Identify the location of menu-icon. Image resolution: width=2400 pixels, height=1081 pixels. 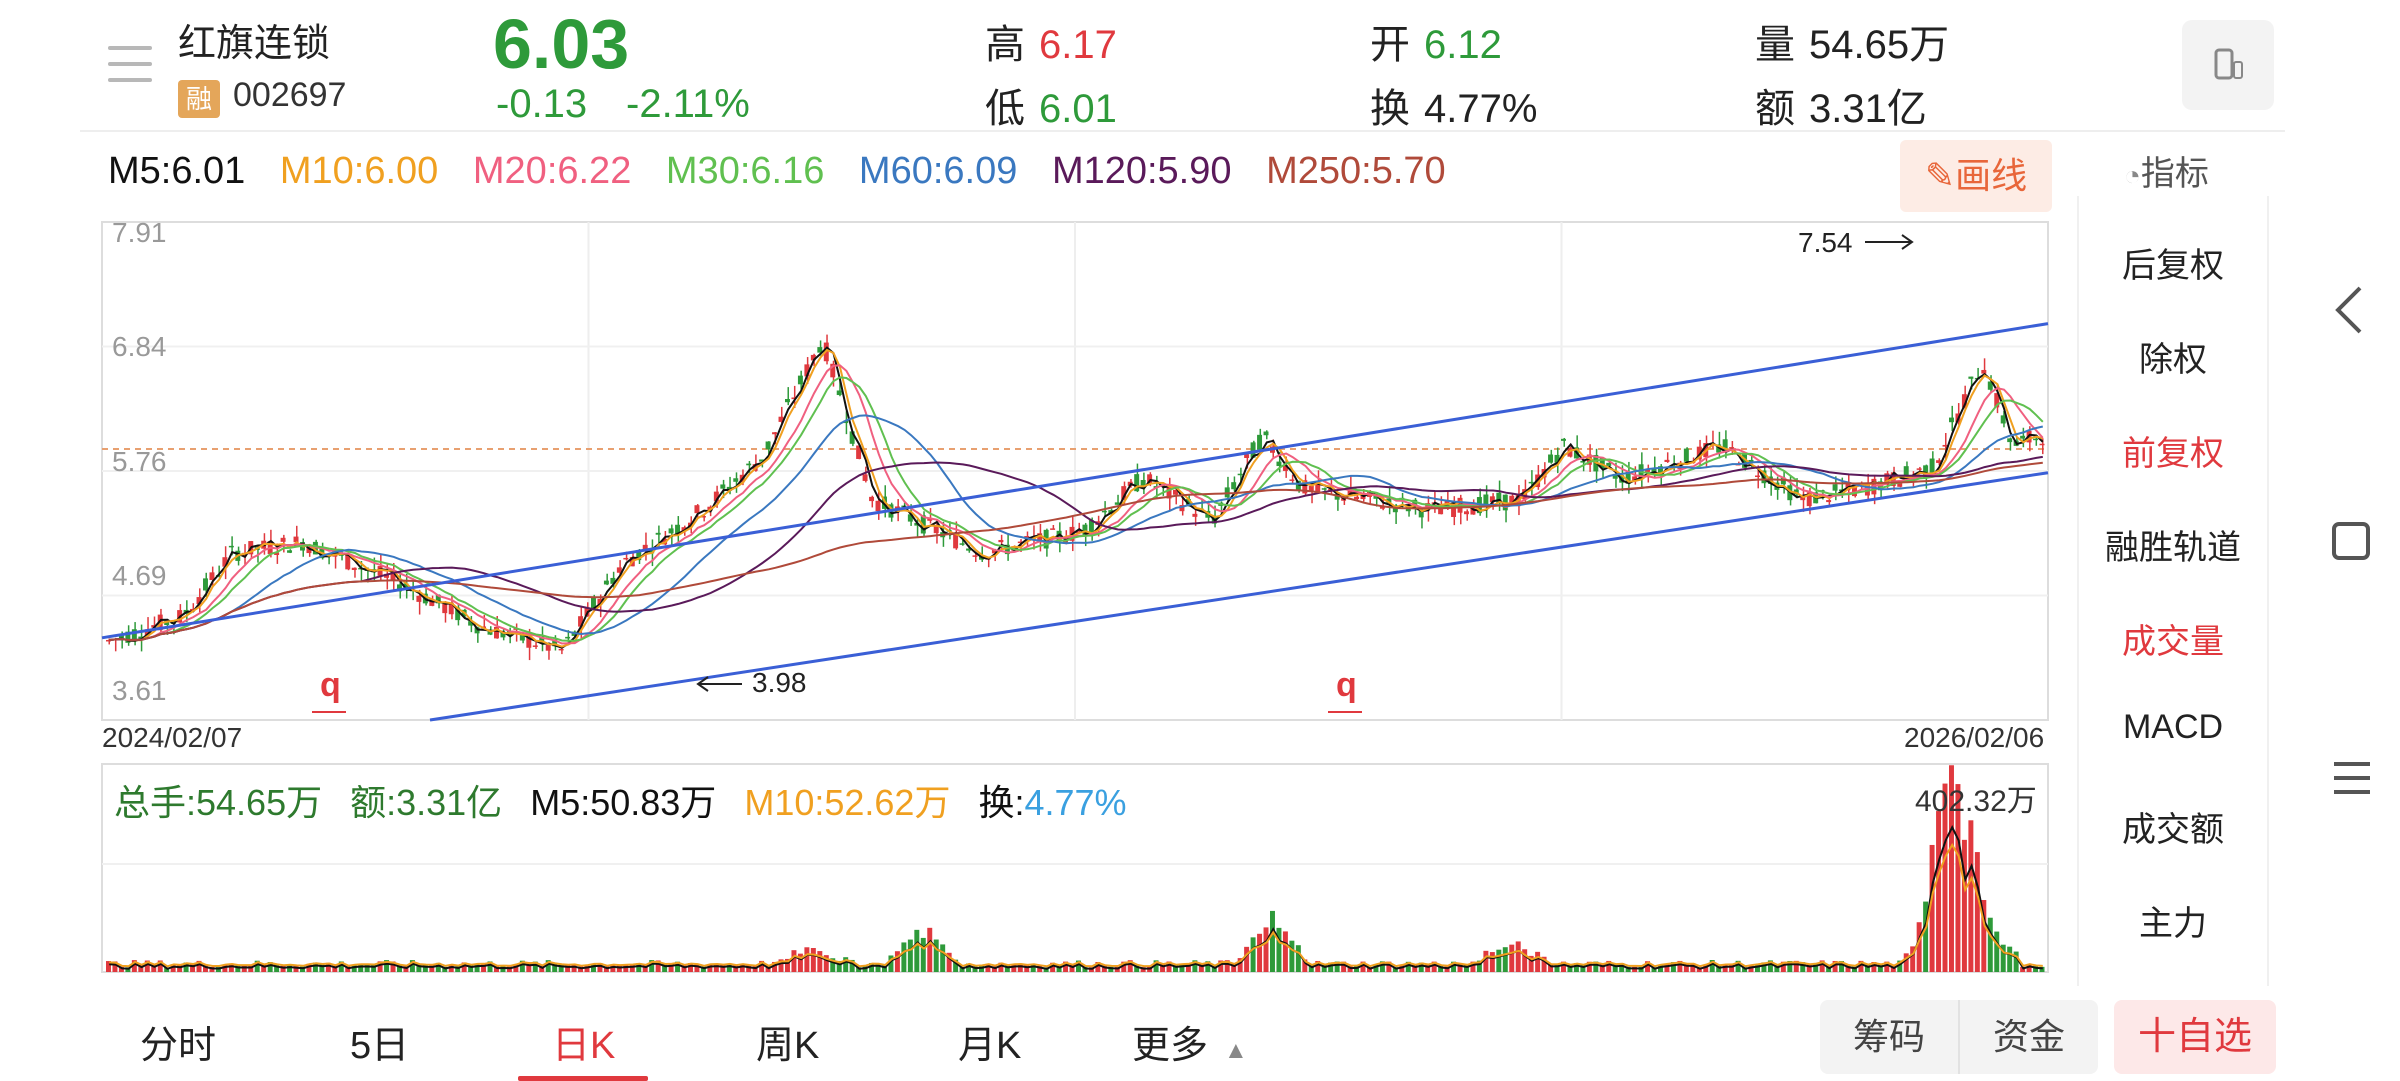
(132, 65).